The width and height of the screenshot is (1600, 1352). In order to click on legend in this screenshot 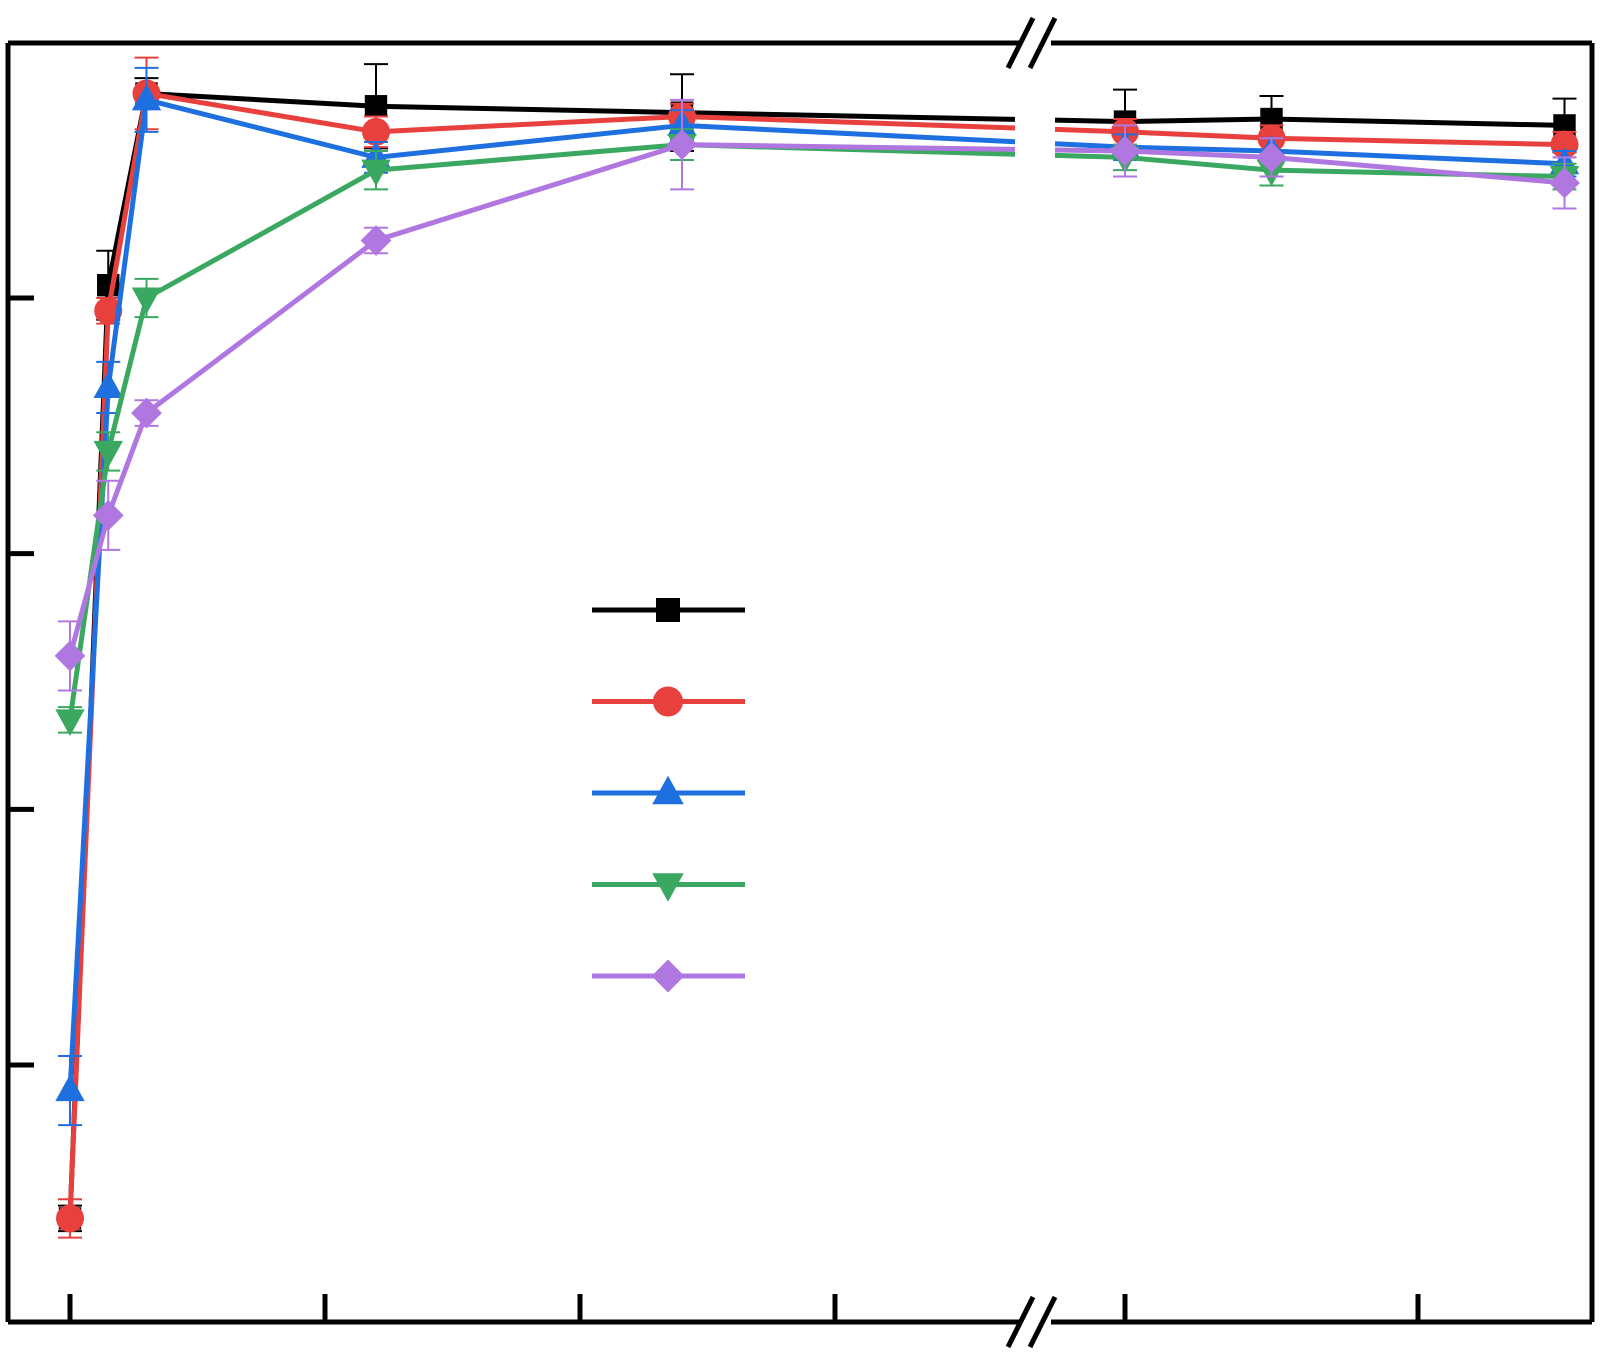, I will do `click(668, 795)`.